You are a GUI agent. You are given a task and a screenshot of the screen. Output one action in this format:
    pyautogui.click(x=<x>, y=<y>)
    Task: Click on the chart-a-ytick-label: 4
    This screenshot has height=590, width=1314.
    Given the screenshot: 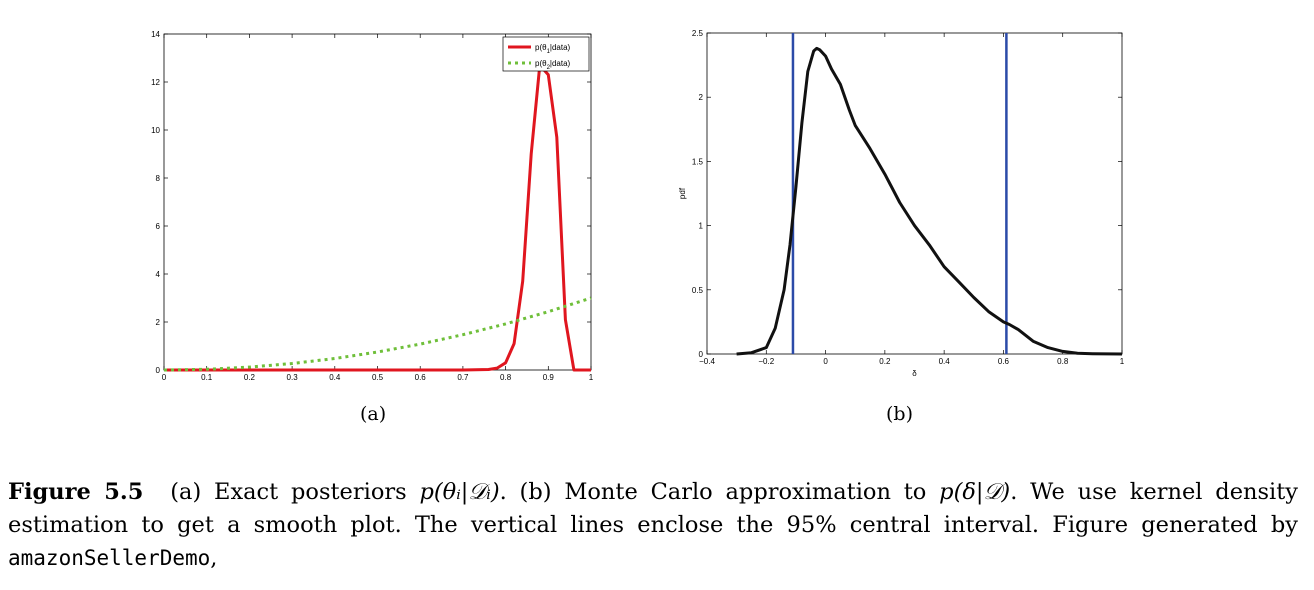 What is the action you would take?
    pyautogui.click(x=158, y=274)
    